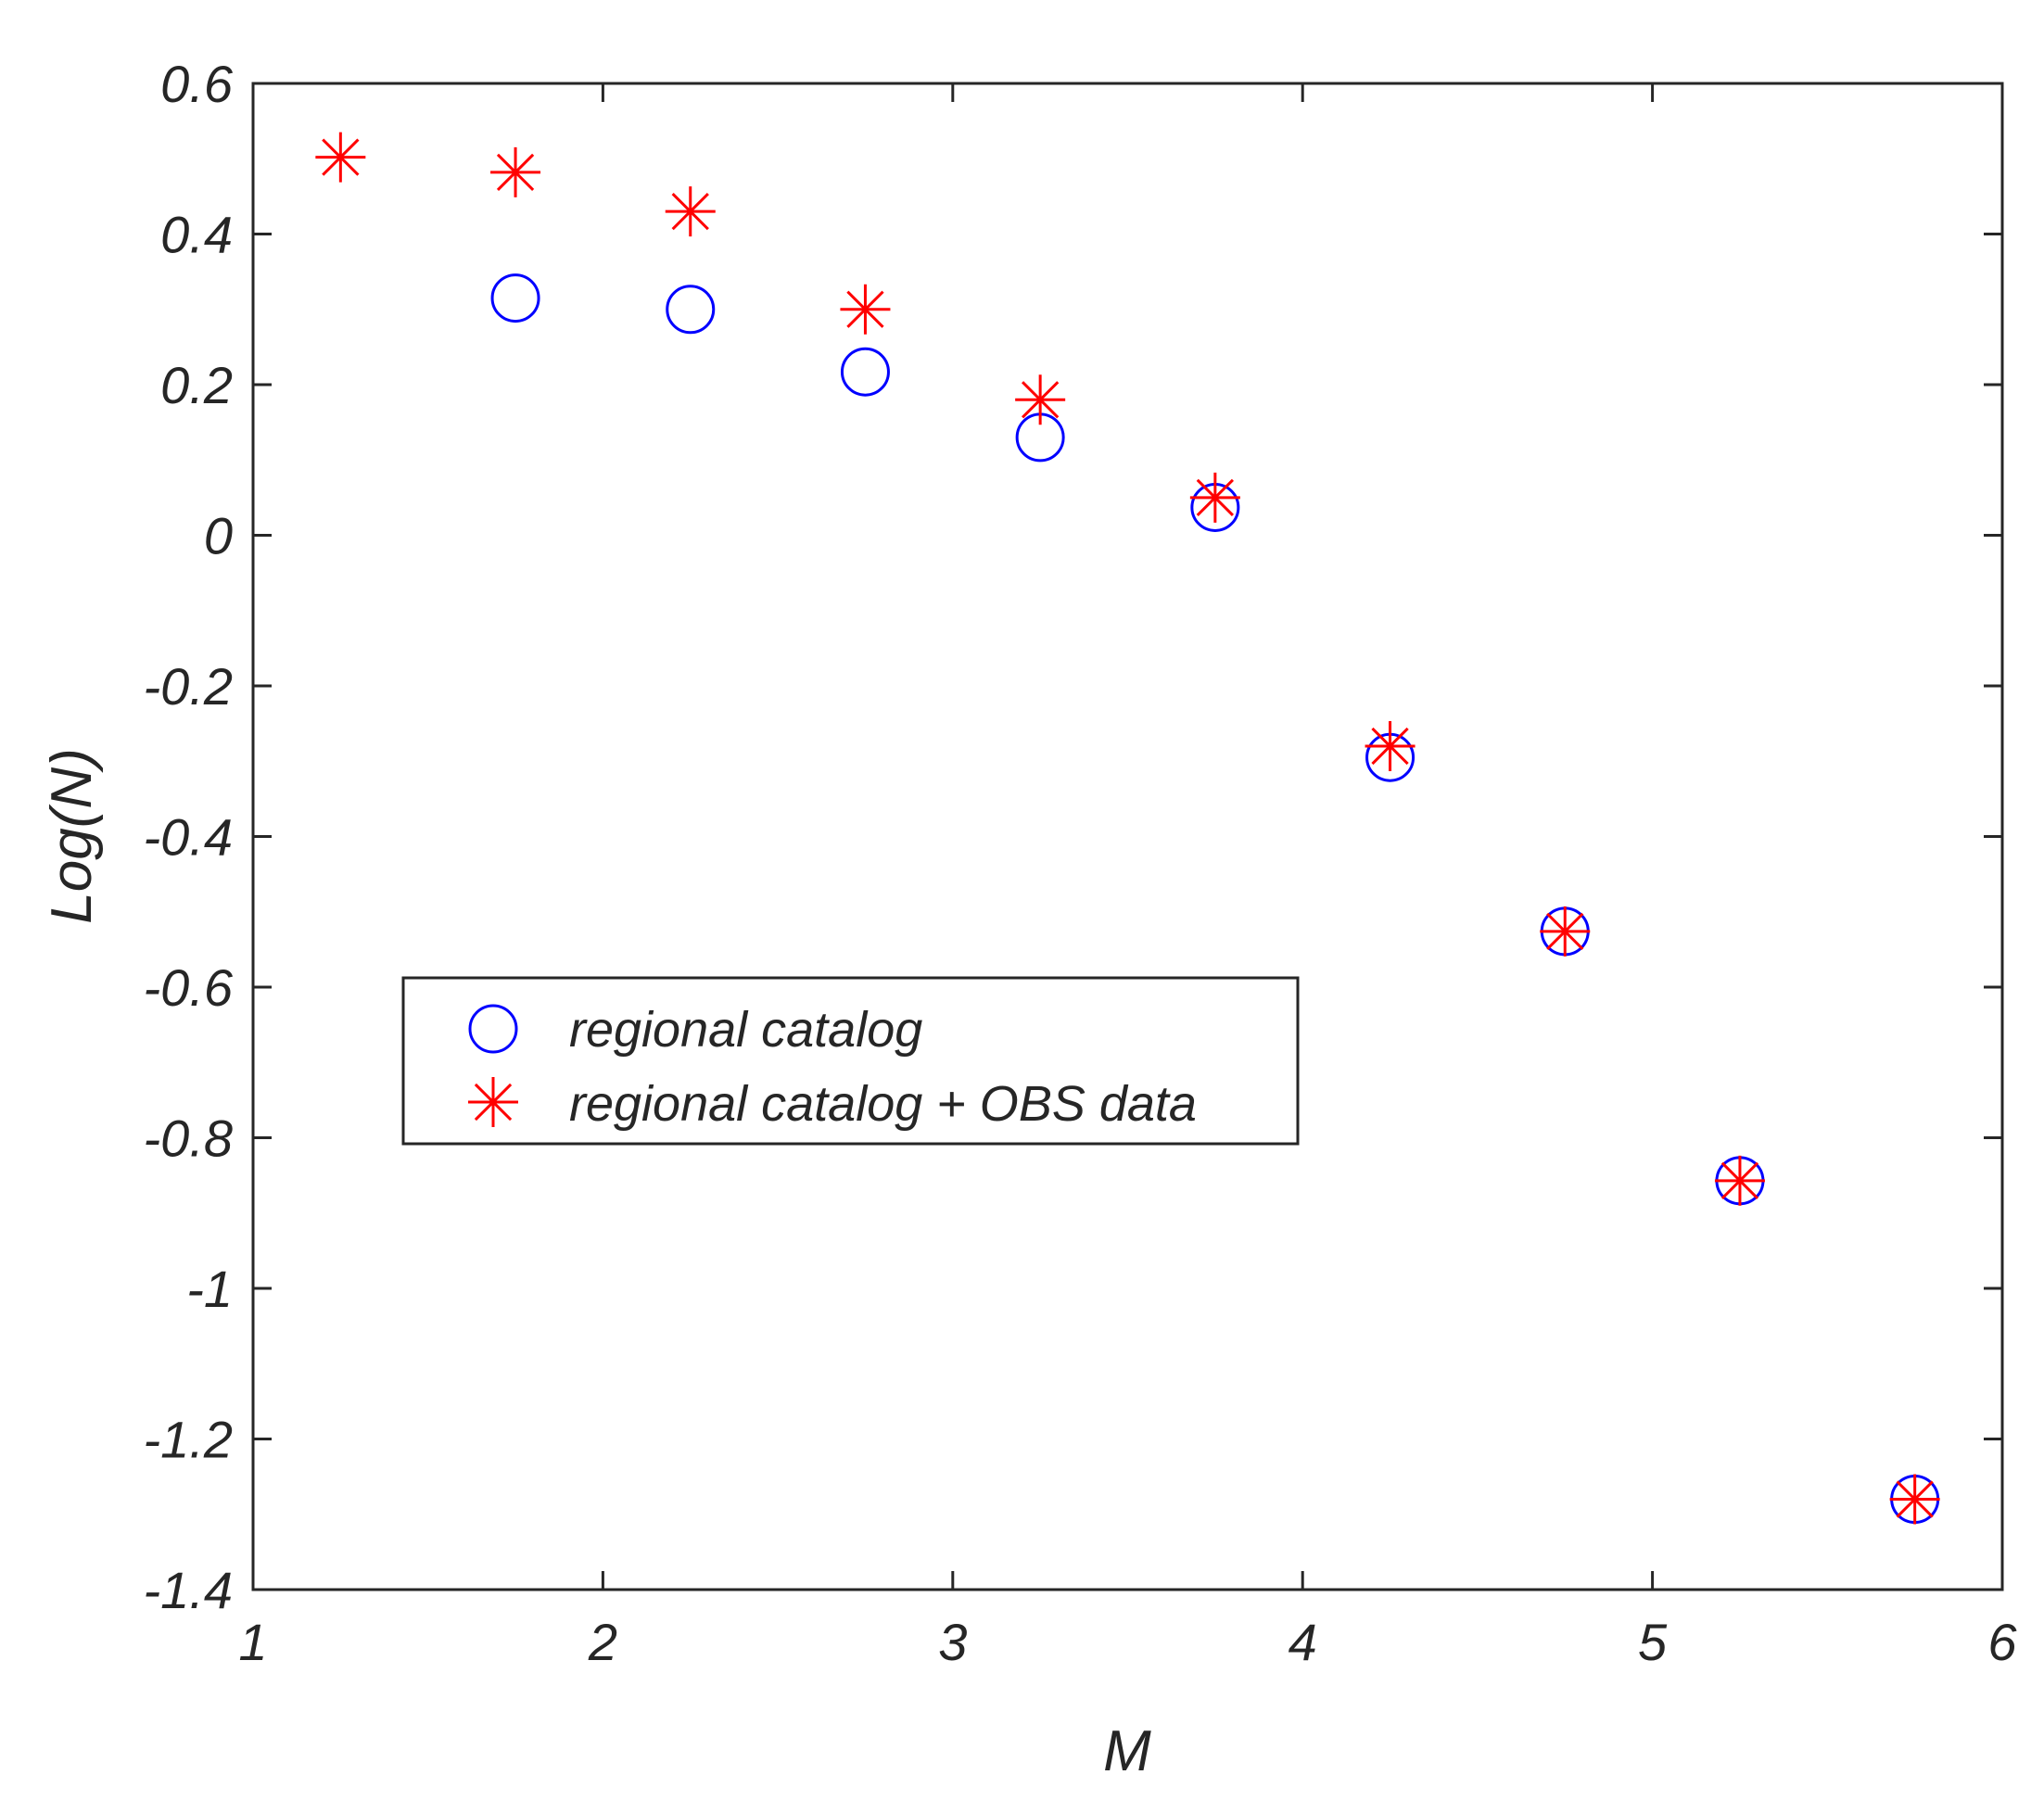  Describe the element at coordinates (197, 84) in the screenshot. I see `y-tick-label: 0.6` at that location.